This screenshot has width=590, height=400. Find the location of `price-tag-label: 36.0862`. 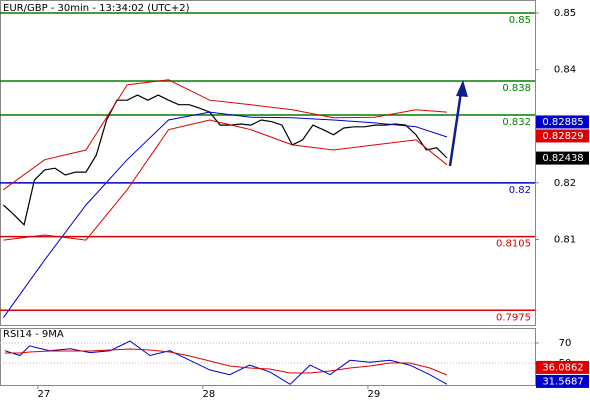

price-tag-label: 36.0862 is located at coordinates (562, 367).